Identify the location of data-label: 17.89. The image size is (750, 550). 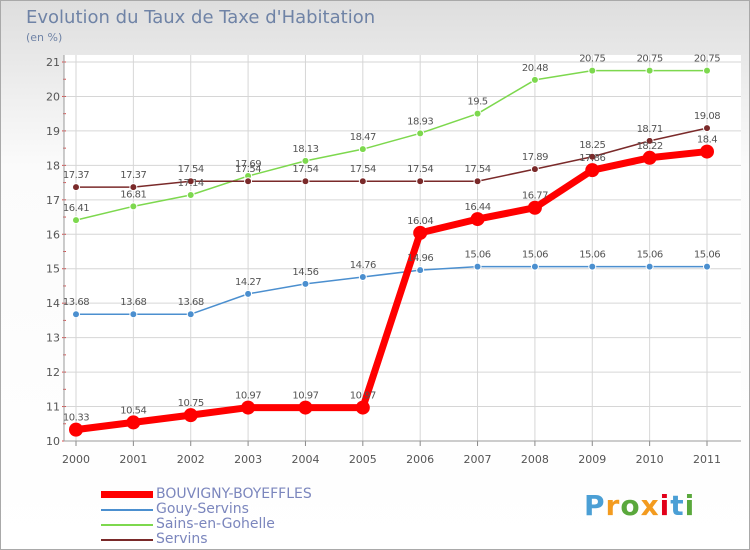
(535, 157).